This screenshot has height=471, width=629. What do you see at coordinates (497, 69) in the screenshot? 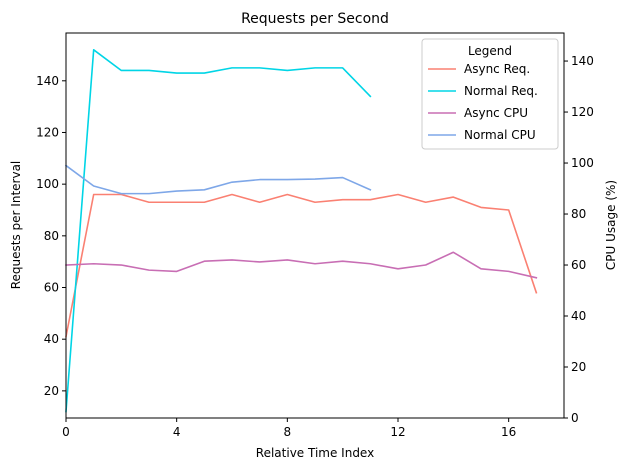
I see `legend-label: Async Req.` at bounding box center [497, 69].